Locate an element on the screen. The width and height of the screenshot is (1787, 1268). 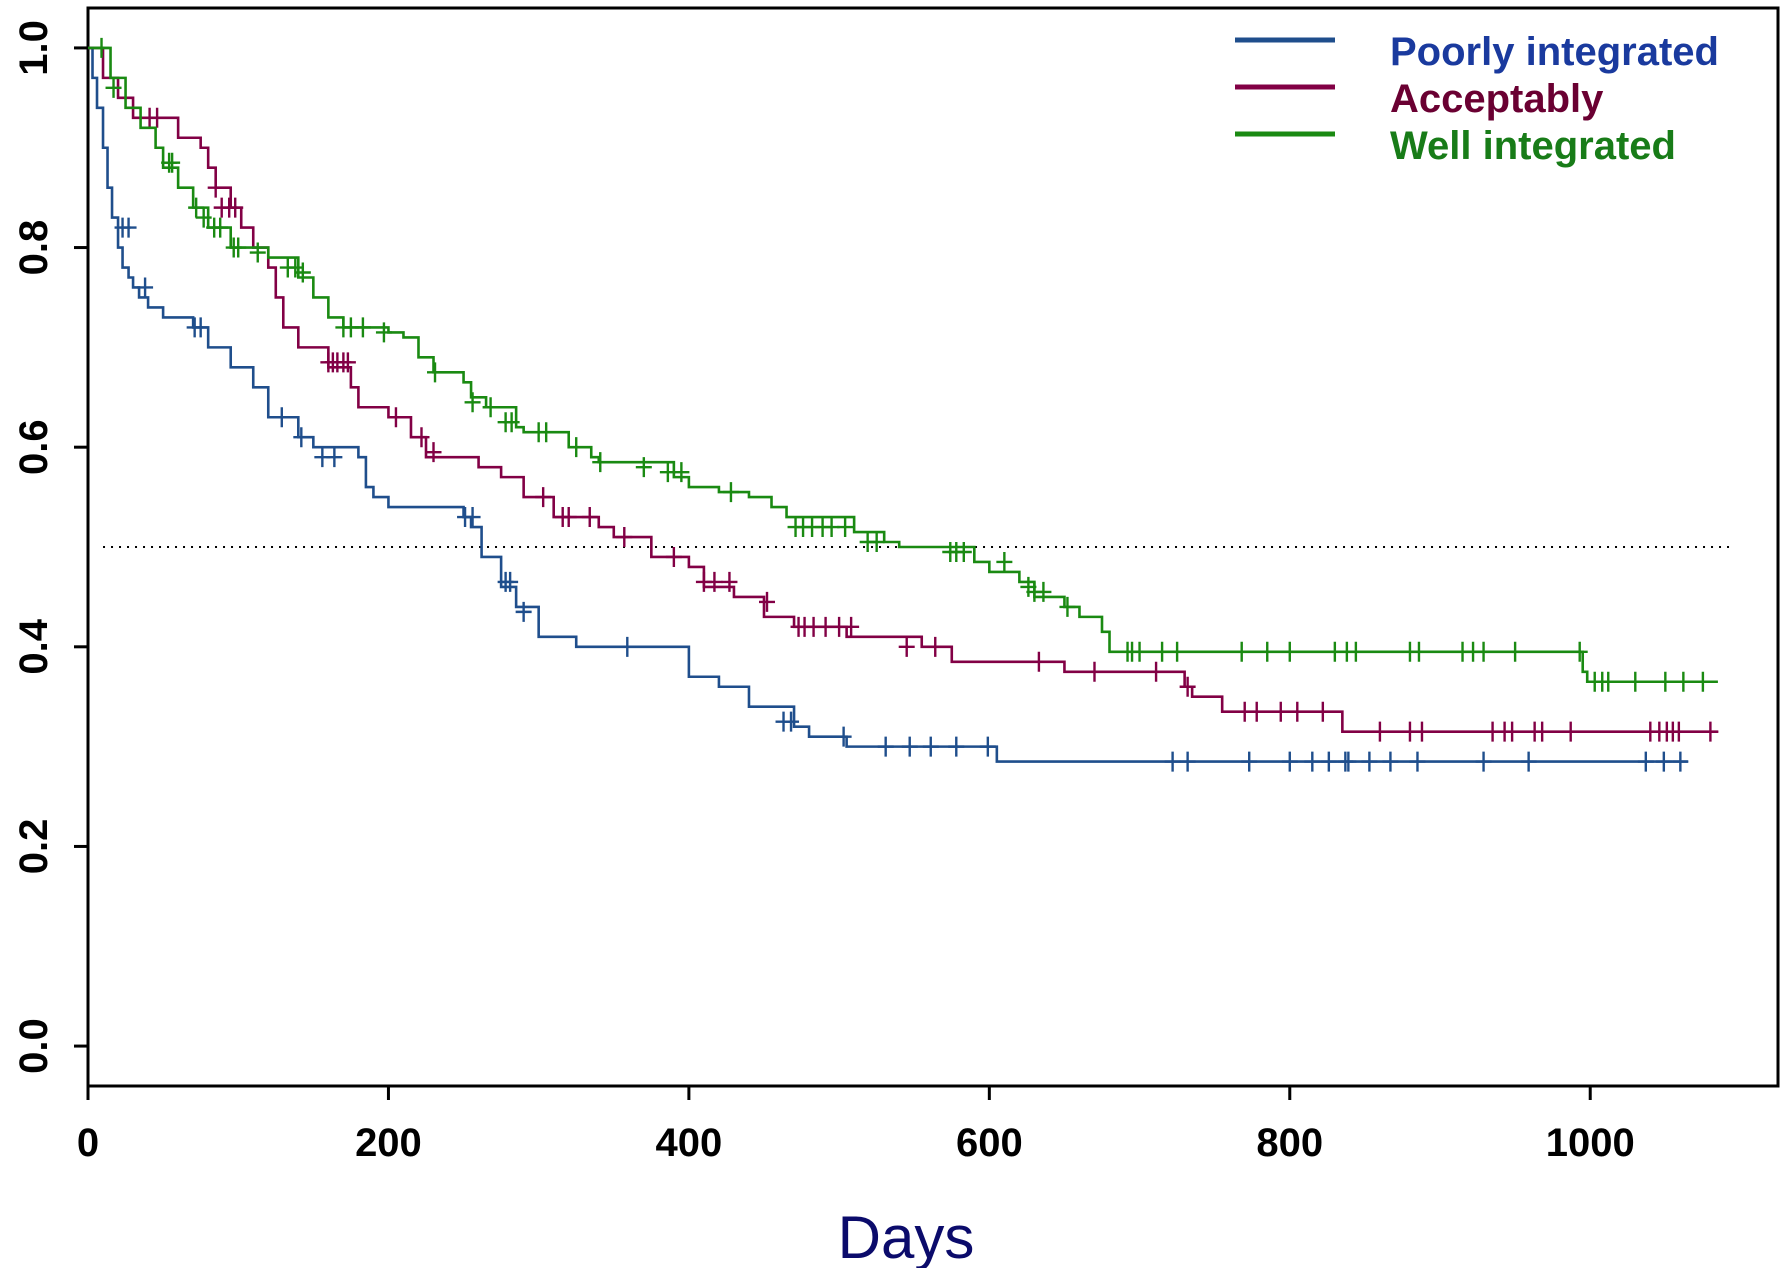
x-tick-label: 1000 is located at coordinates (1590, 1143).